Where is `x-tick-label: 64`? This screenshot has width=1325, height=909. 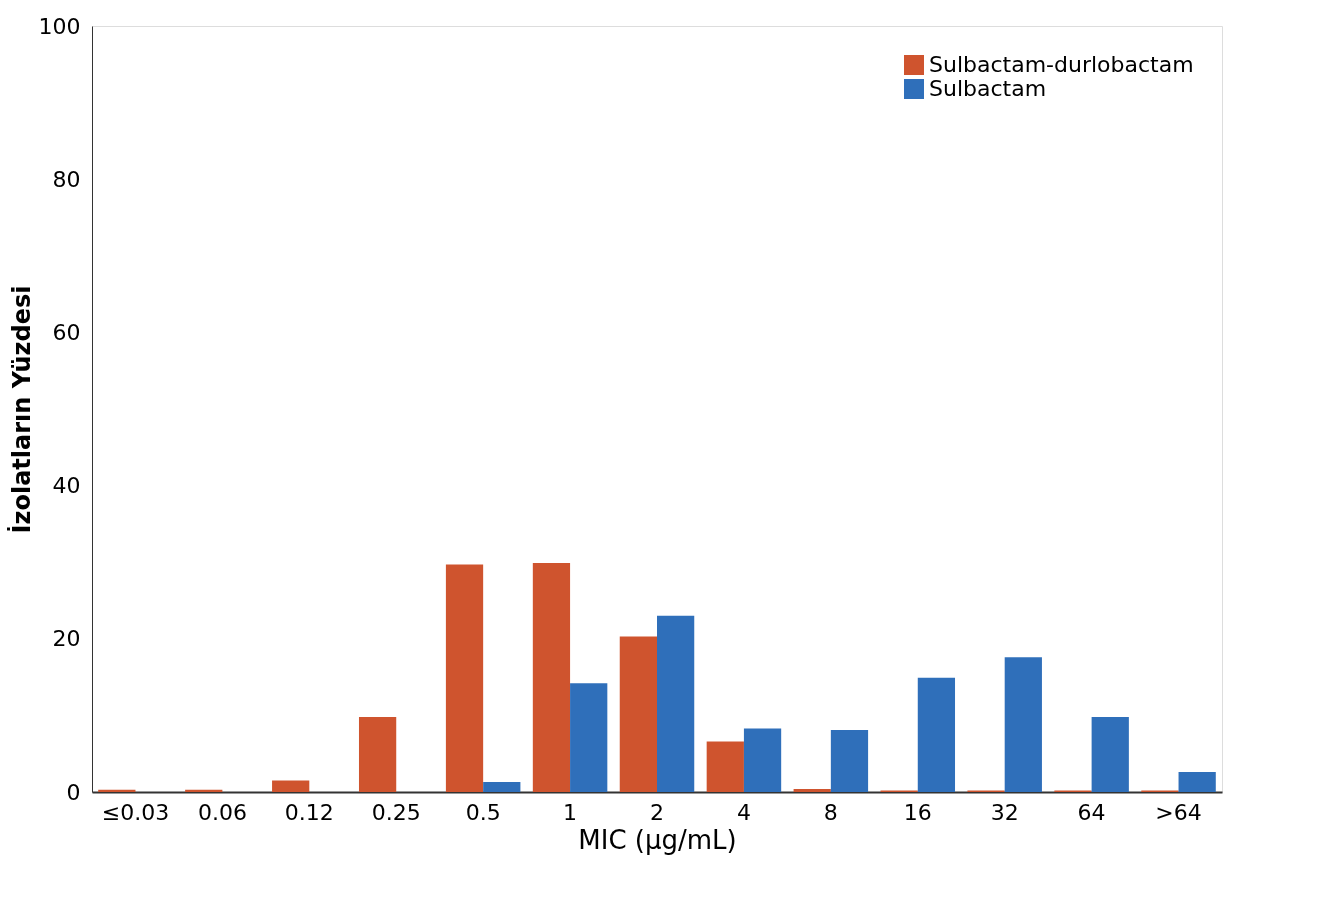
x-tick-label: 64 is located at coordinates (1091, 812).